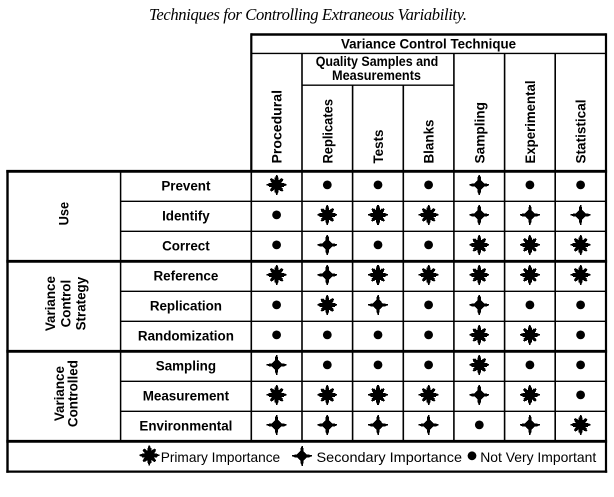 The height and width of the screenshot is (497, 614). I want to click on svg-text: Quality Samples and, so click(377, 61).